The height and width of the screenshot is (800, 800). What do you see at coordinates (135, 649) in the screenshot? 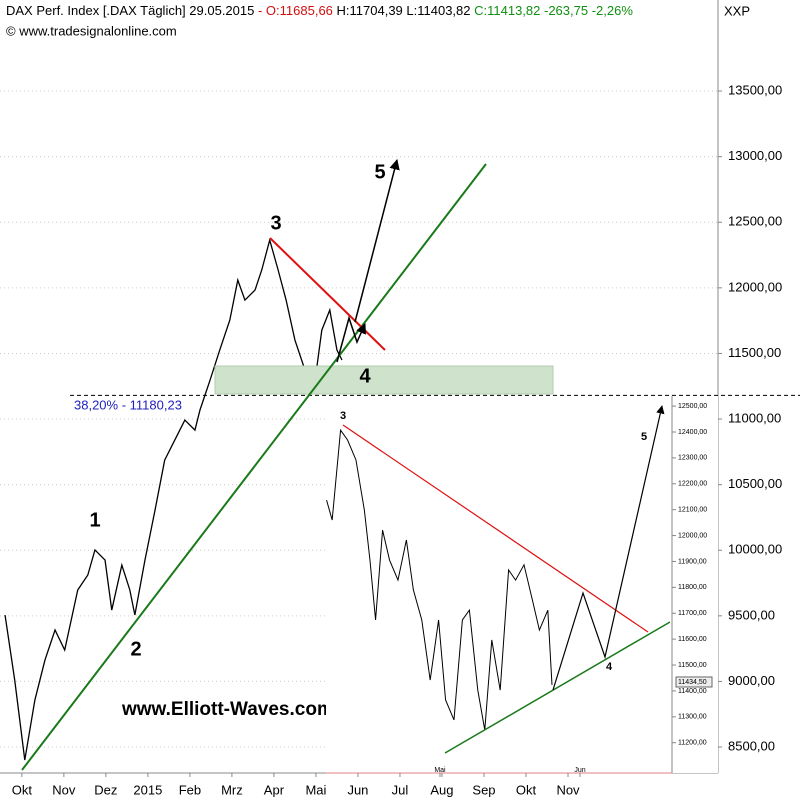
I see `wave-label: 2` at bounding box center [135, 649].